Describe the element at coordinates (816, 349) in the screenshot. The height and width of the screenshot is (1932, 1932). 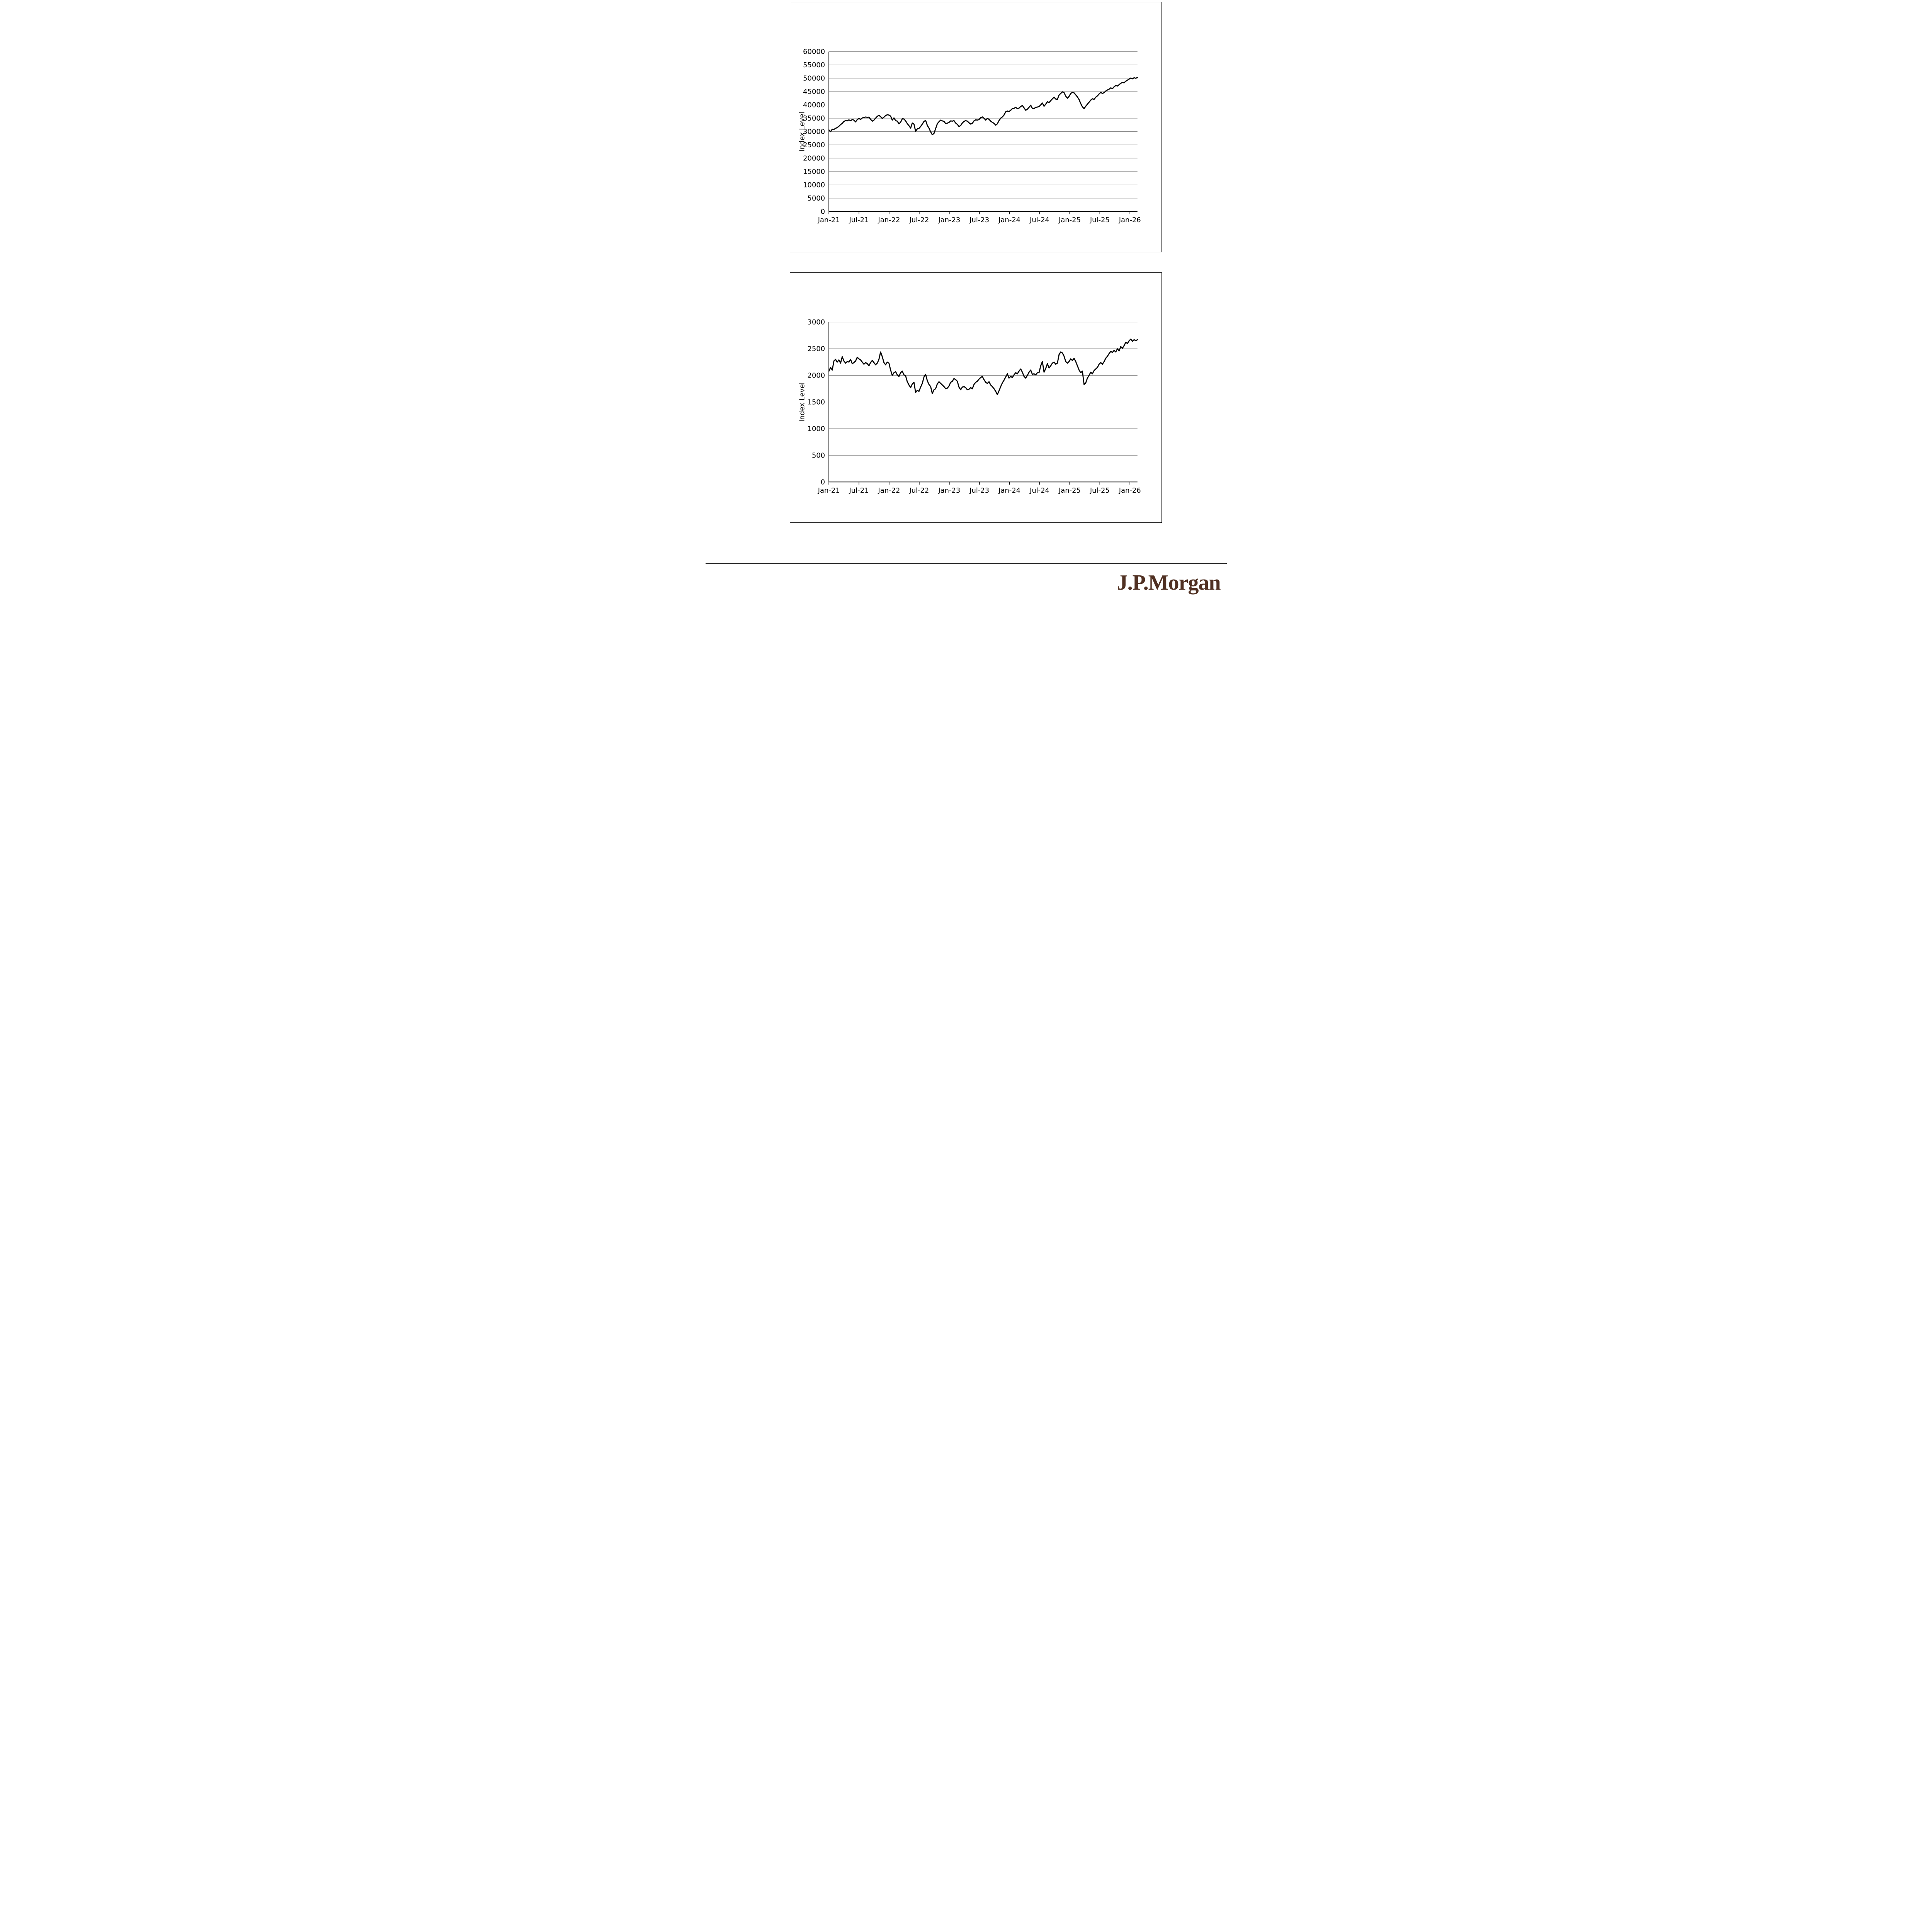
I see `svg-text: 2500` at that location.